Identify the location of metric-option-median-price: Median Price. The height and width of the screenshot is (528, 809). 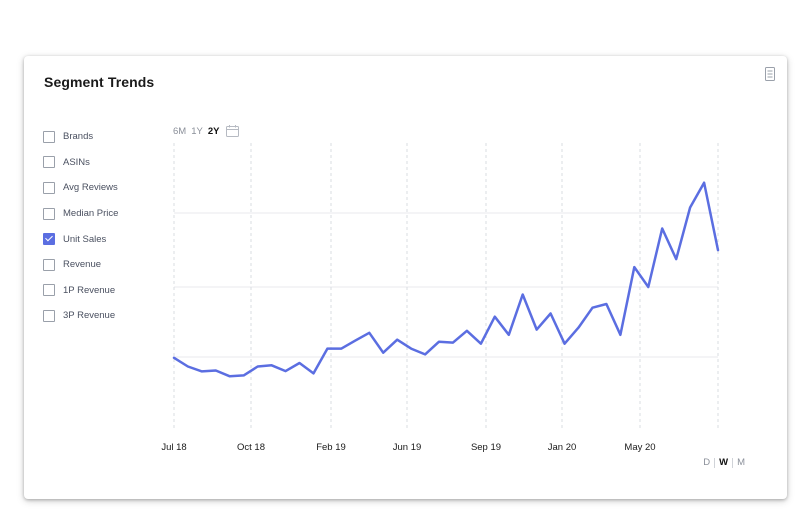
(80, 214).